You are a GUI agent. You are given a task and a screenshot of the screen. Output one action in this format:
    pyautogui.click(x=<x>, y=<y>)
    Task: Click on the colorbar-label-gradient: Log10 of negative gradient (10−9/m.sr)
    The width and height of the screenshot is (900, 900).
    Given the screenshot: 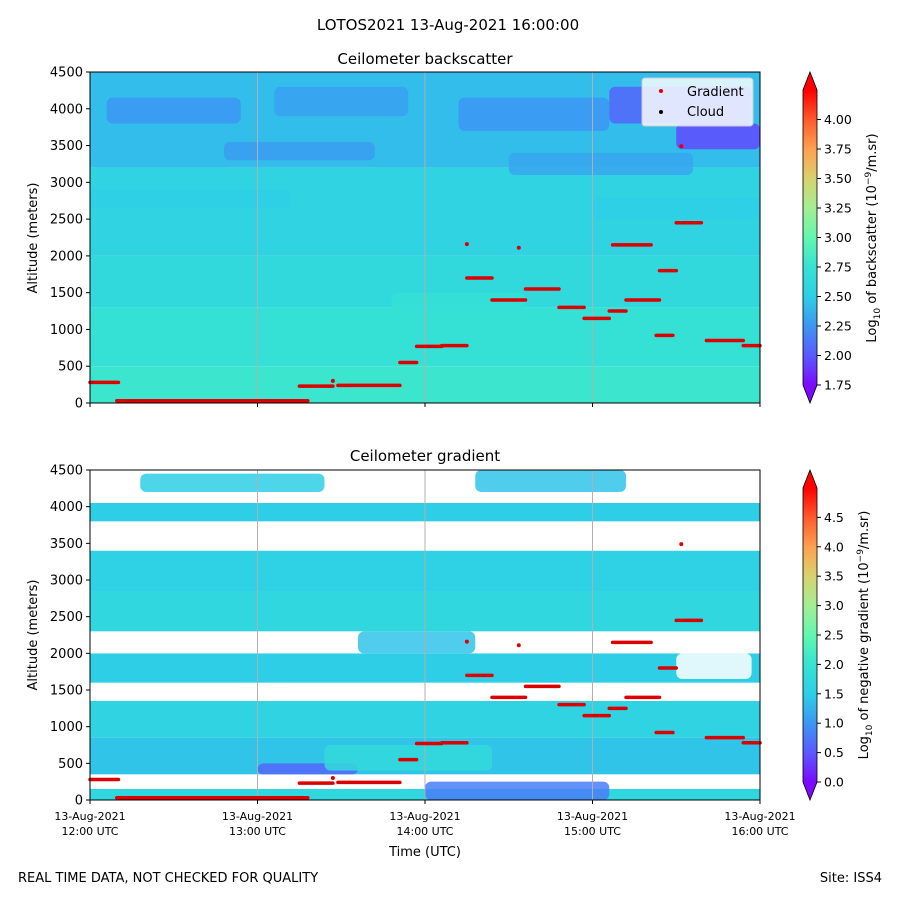 What is the action you would take?
    pyautogui.click(x=865, y=635)
    